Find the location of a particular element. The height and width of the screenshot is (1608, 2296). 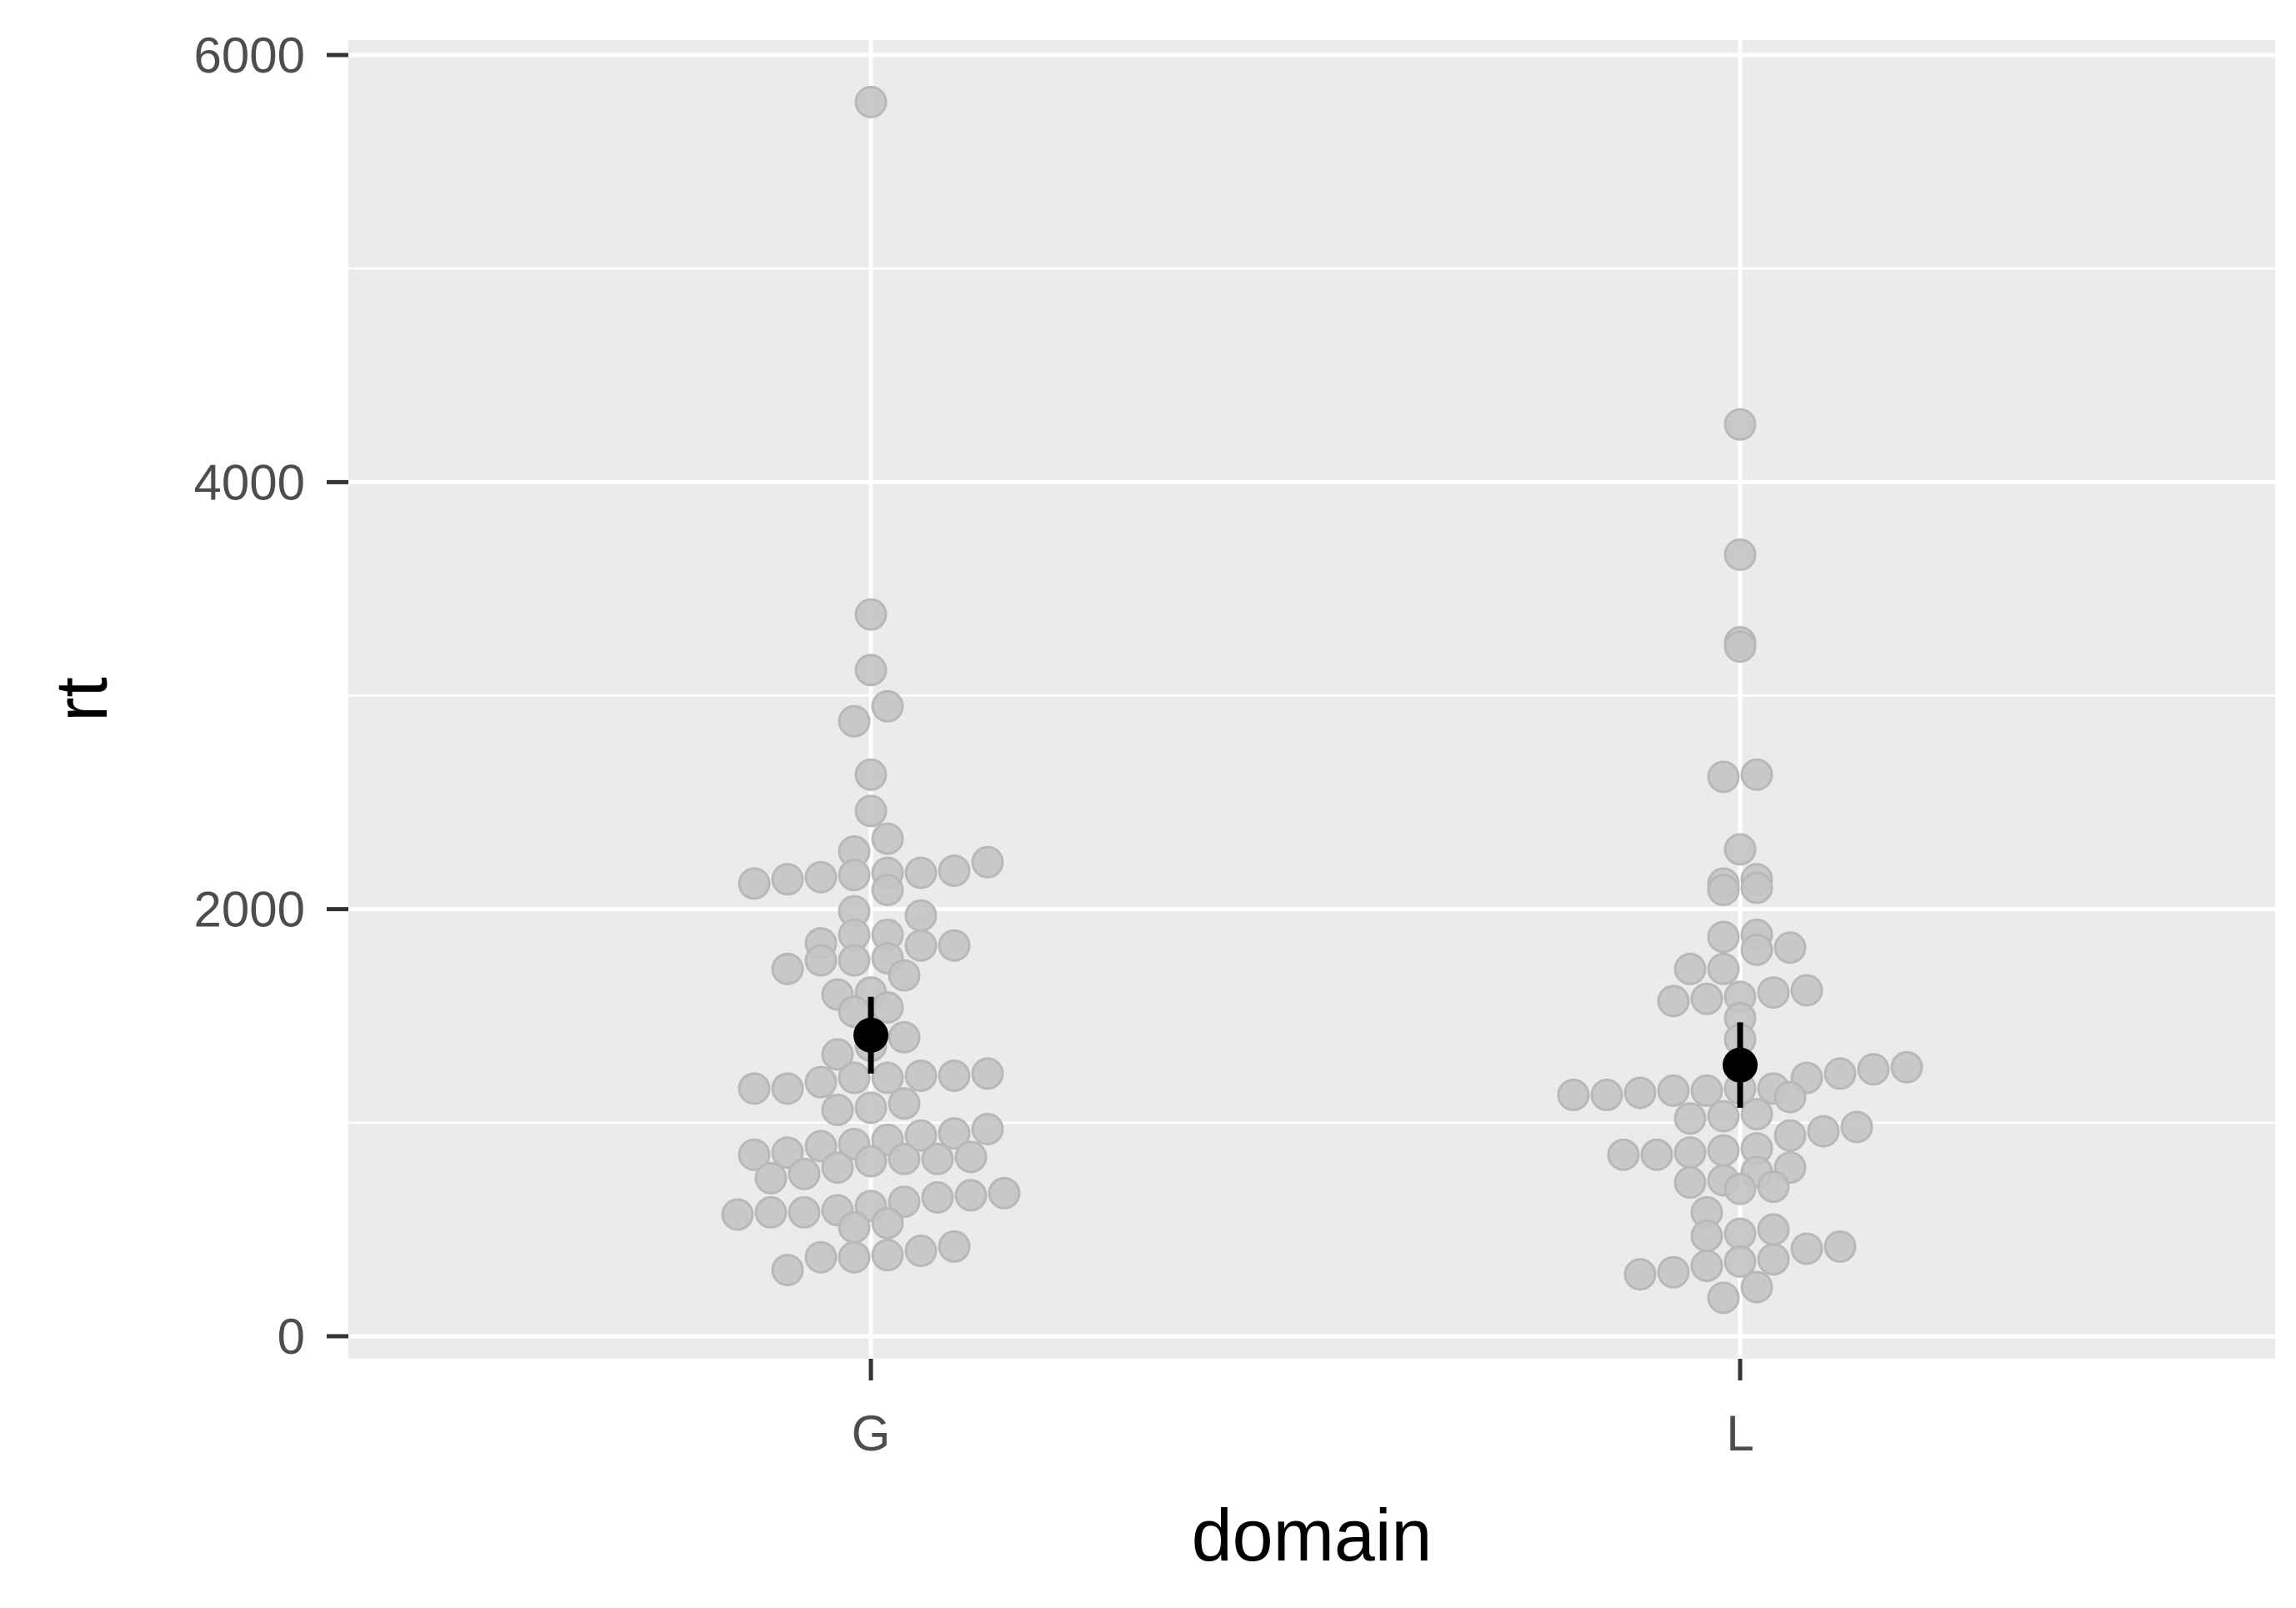

y-tick-label: 6000 is located at coordinates (250, 55).